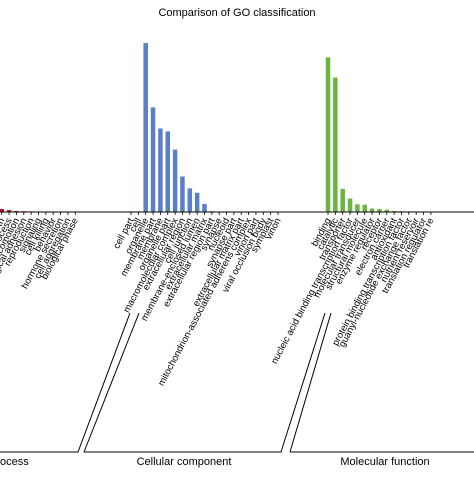 This screenshot has height=479, width=474. Describe the element at coordinates (65, 382) in the screenshot. I see `bracket-biological-process` at that location.